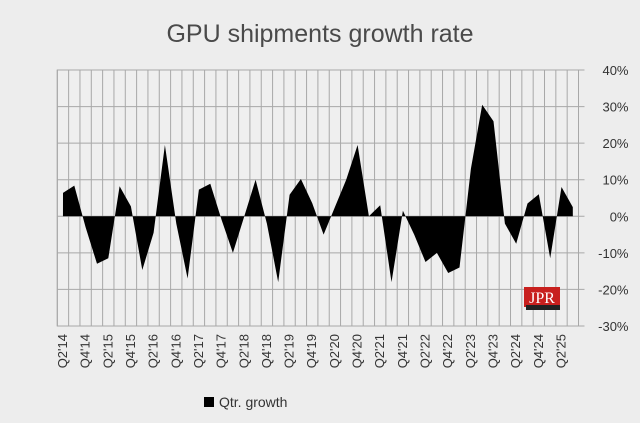 The height and width of the screenshot is (423, 640). What do you see at coordinates (493, 351) in the screenshot?
I see `x-tick-label: Q4'23` at bounding box center [493, 351].